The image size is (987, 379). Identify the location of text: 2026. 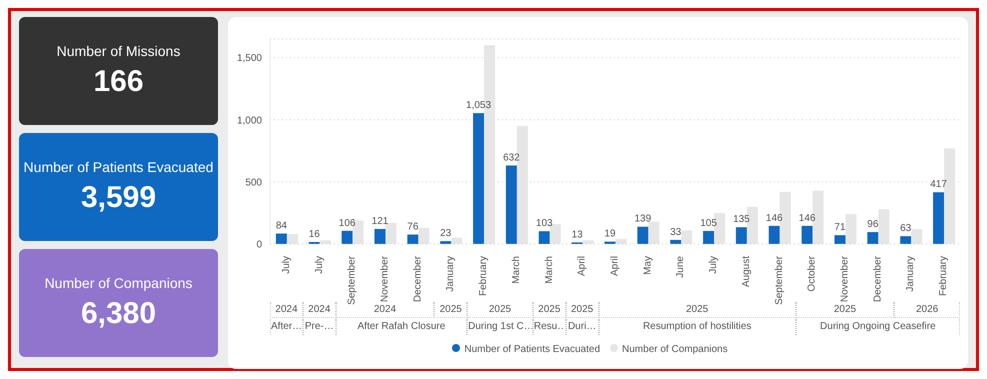
(927, 310).